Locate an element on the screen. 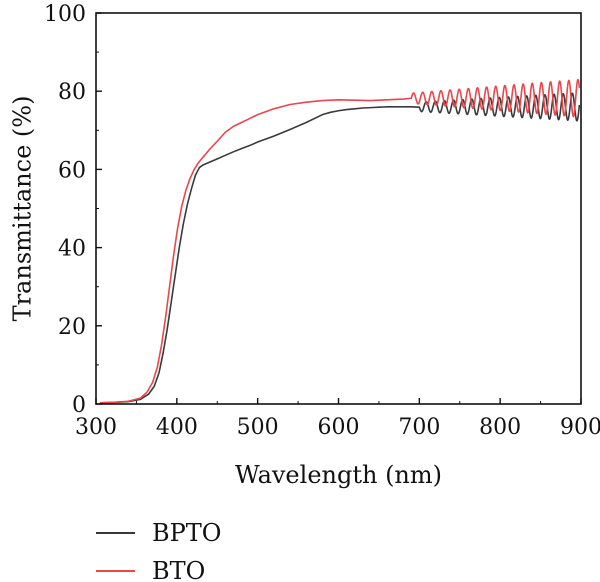  x-tick-label: 700 is located at coordinates (419, 427).